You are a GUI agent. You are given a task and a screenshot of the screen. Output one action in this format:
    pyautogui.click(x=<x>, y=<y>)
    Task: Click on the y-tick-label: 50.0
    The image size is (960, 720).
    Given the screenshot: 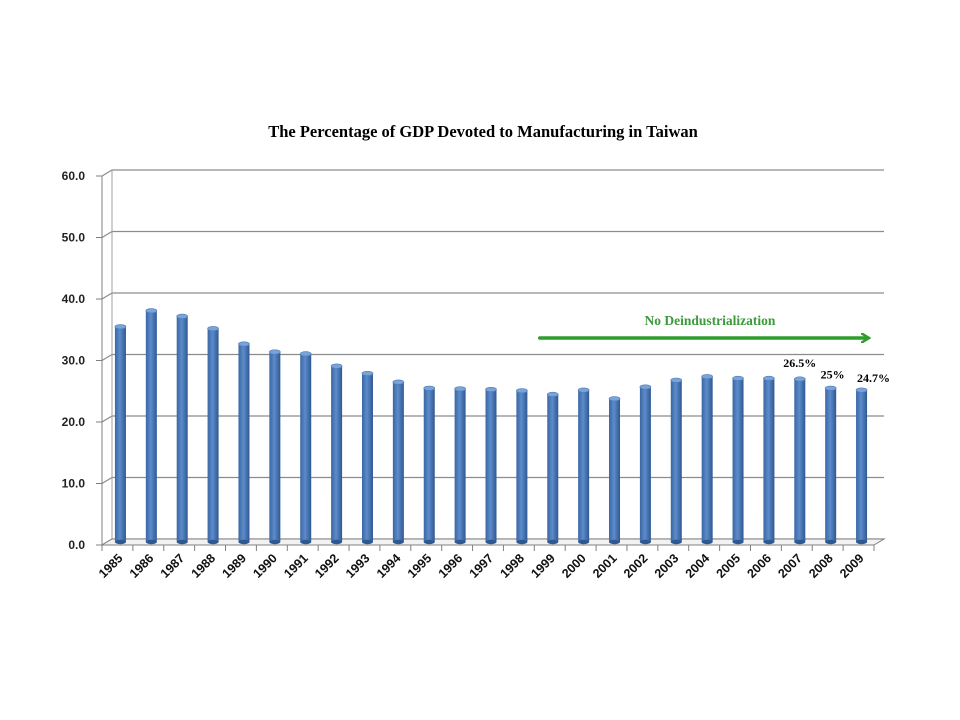 What is the action you would take?
    pyautogui.click(x=74, y=238)
    